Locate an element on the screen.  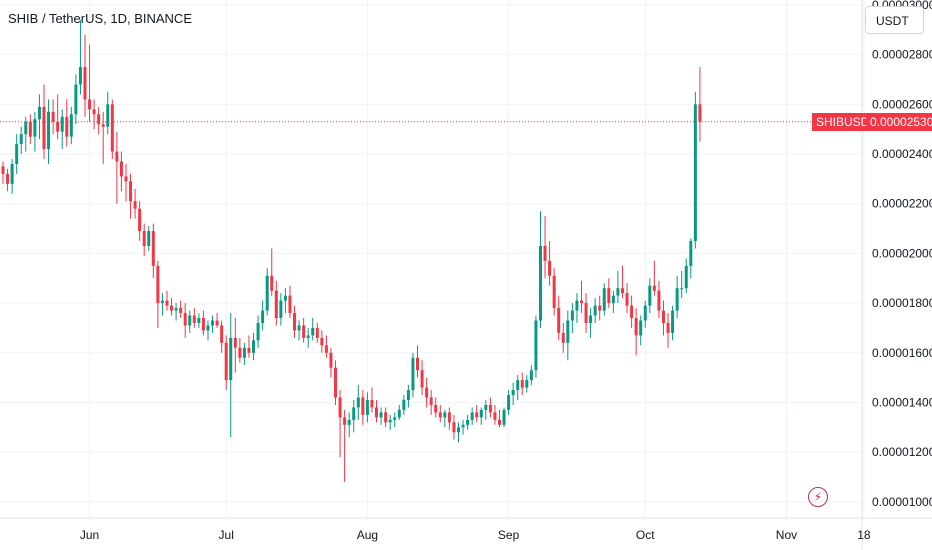
price-tick-label: 0.00001000 is located at coordinates (902, 502).